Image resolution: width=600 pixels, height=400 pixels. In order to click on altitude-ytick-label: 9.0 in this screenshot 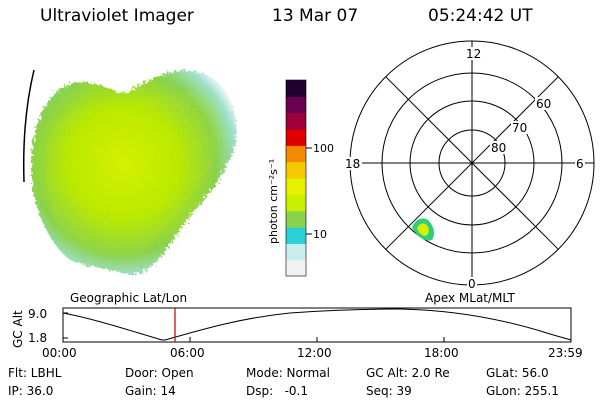, I will do `click(37, 314)`.